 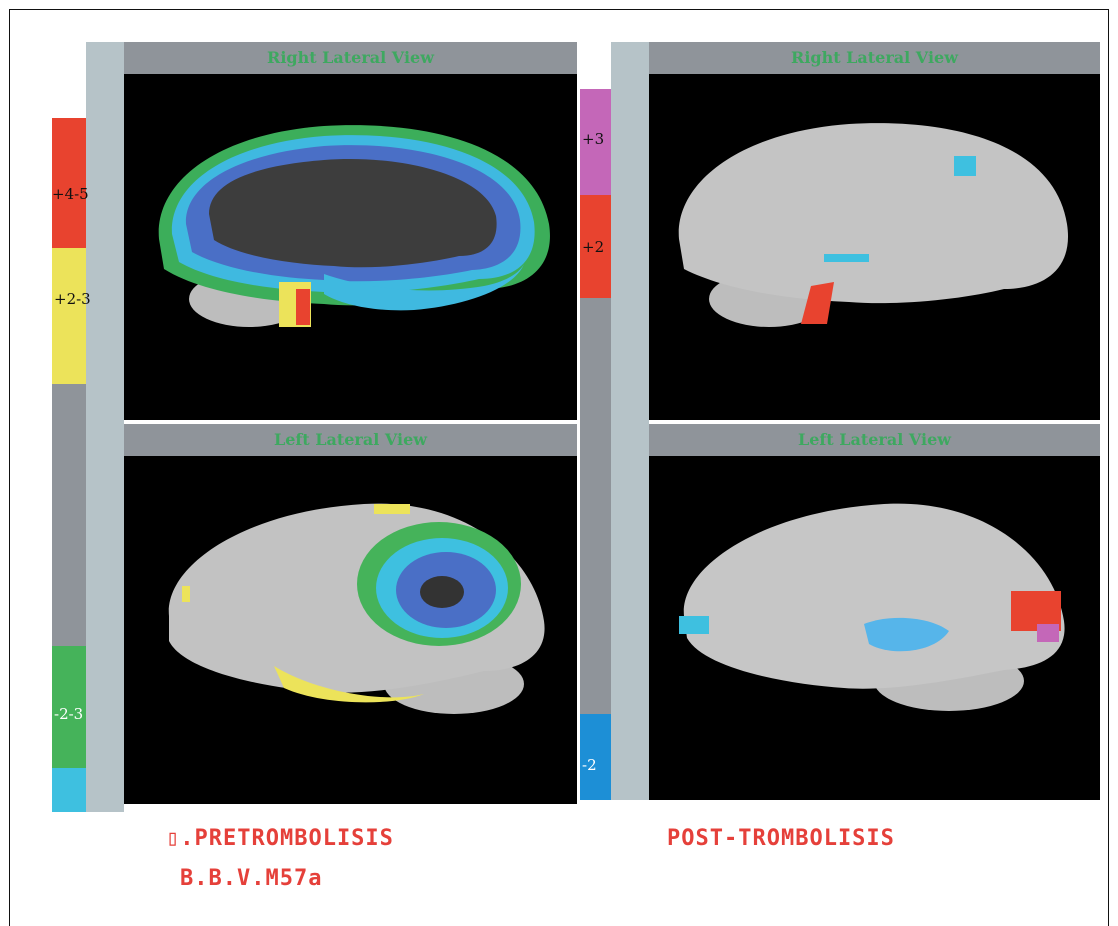 What do you see at coordinates (350, 58) in the screenshot?
I see `left-top-panel-title: Right Lateral View` at bounding box center [350, 58].